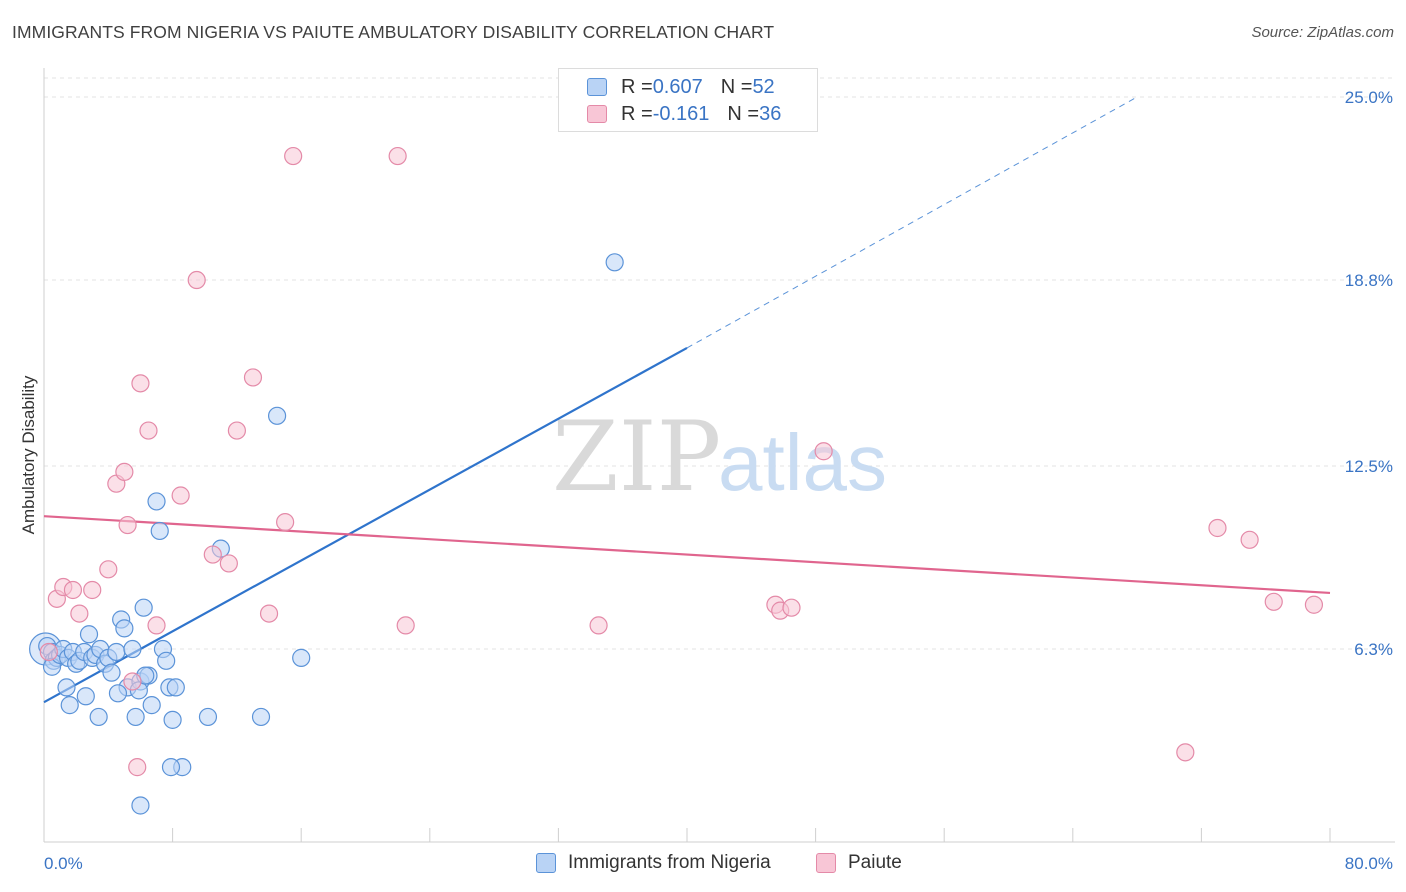 The width and height of the screenshot is (1406, 892). I want to click on y-axis-label: Ambulatory Disability, so click(28, 454).